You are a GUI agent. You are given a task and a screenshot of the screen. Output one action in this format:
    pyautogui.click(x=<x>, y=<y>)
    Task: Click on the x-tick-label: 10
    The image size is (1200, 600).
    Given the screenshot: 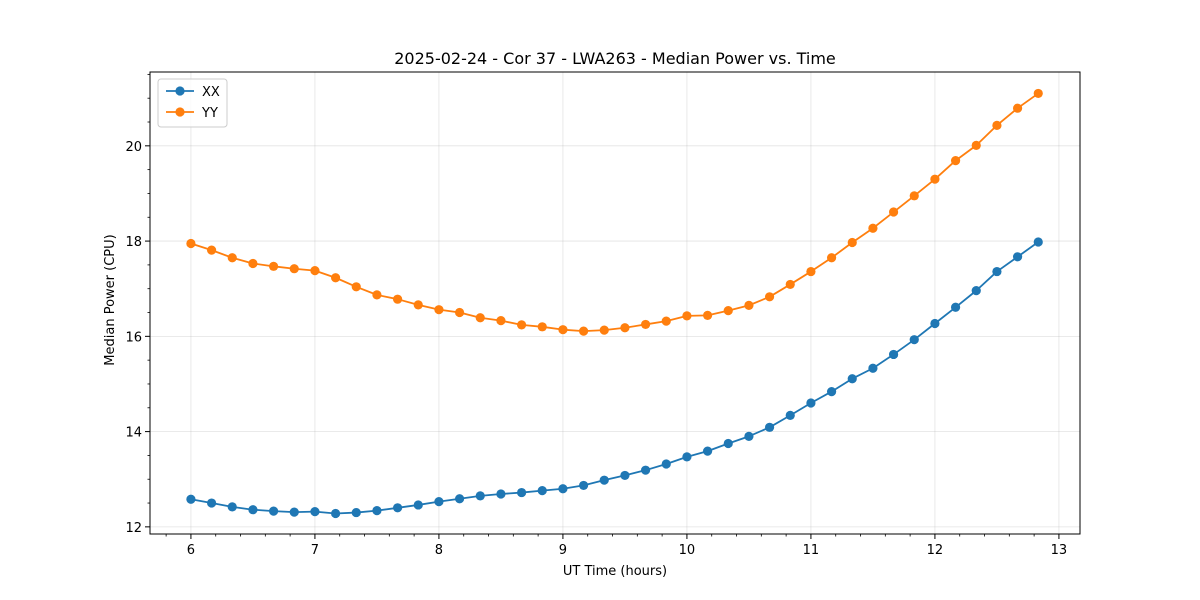 What is the action you would take?
    pyautogui.click(x=687, y=550)
    